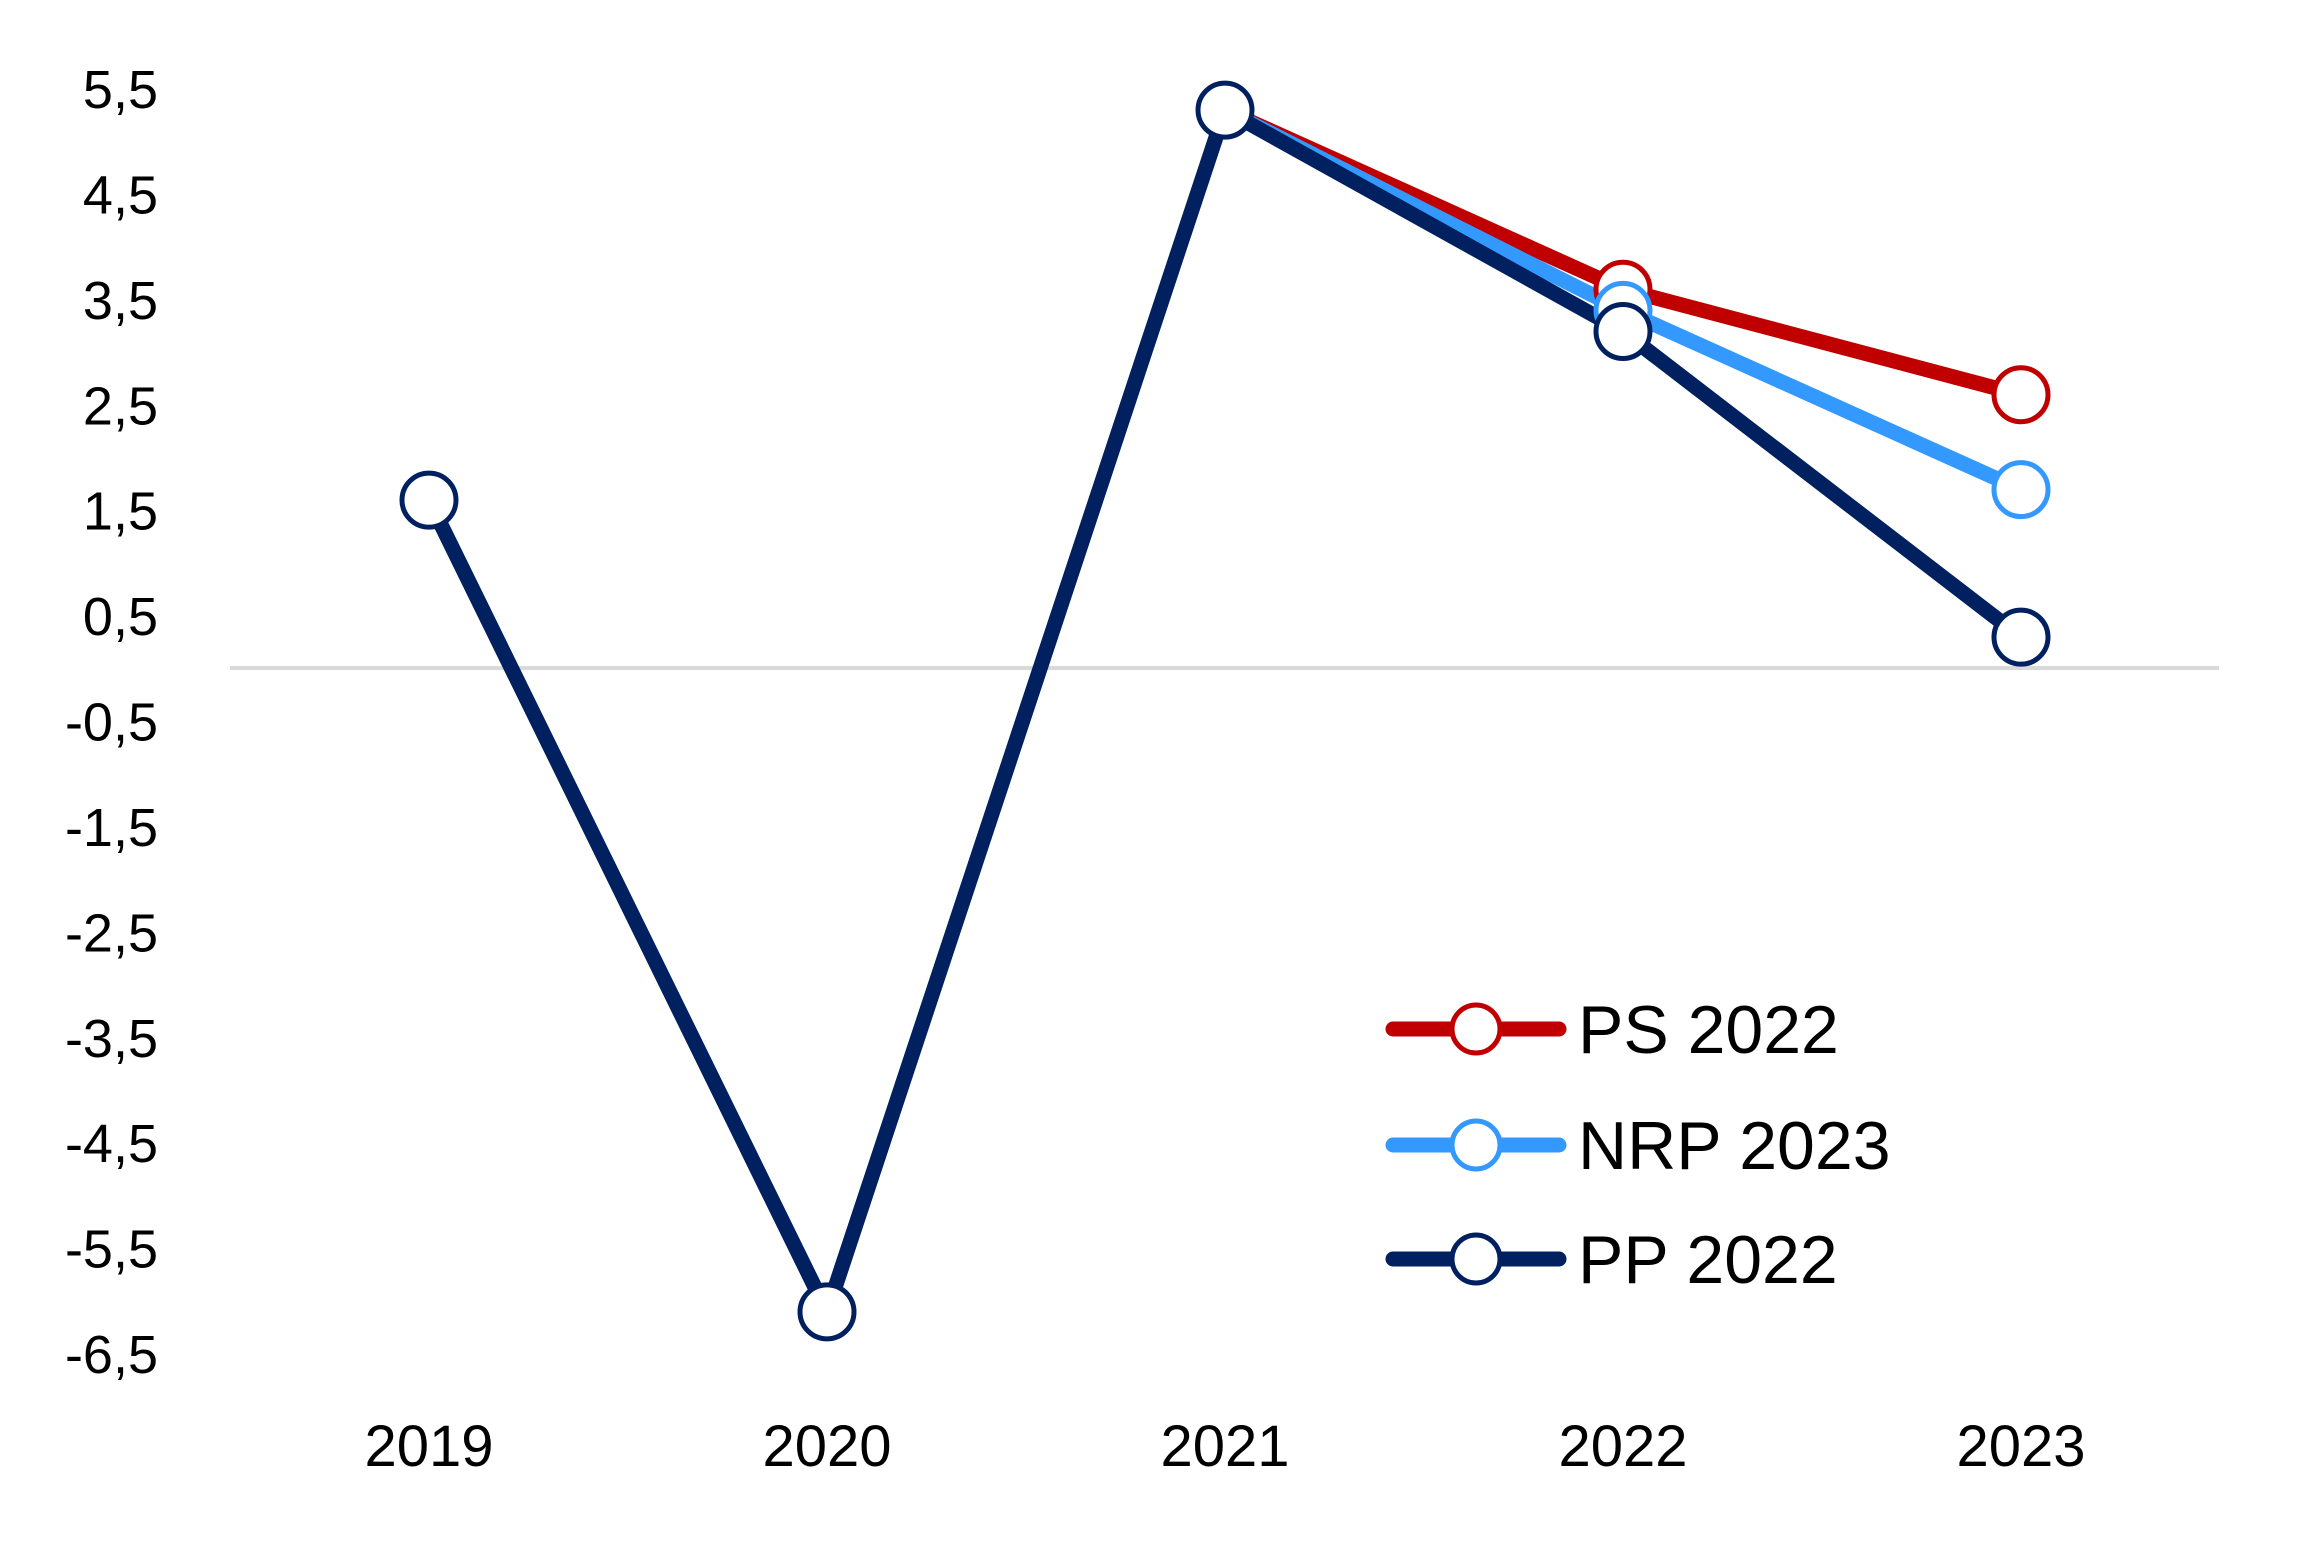 The width and height of the screenshot is (2301, 1546). What do you see at coordinates (1708, 1260) in the screenshot?
I see `legend-label: PP 2022` at bounding box center [1708, 1260].